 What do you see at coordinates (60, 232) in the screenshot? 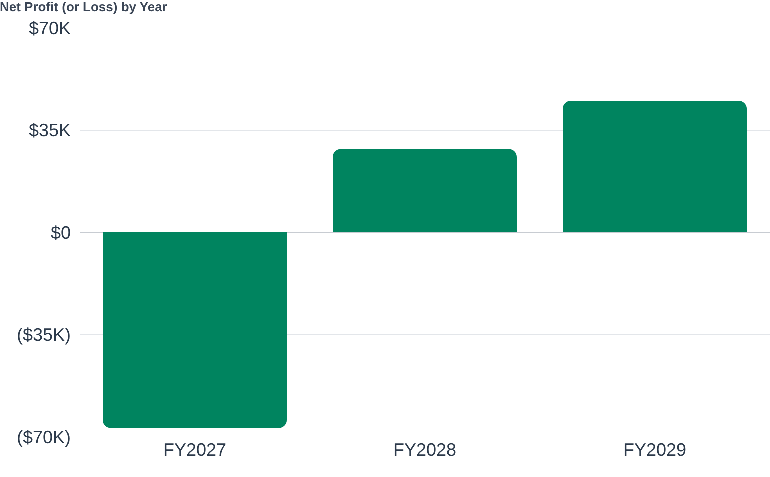
I see `y-tick-label: $0` at bounding box center [60, 232].